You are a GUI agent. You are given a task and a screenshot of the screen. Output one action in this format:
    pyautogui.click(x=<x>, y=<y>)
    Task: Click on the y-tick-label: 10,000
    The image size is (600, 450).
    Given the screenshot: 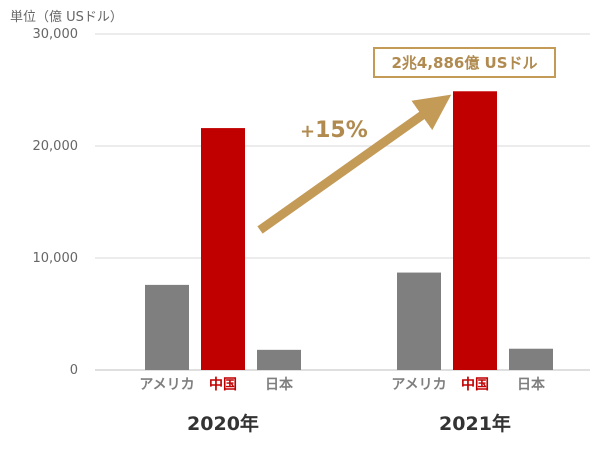 What is the action you would take?
    pyautogui.click(x=56, y=258)
    